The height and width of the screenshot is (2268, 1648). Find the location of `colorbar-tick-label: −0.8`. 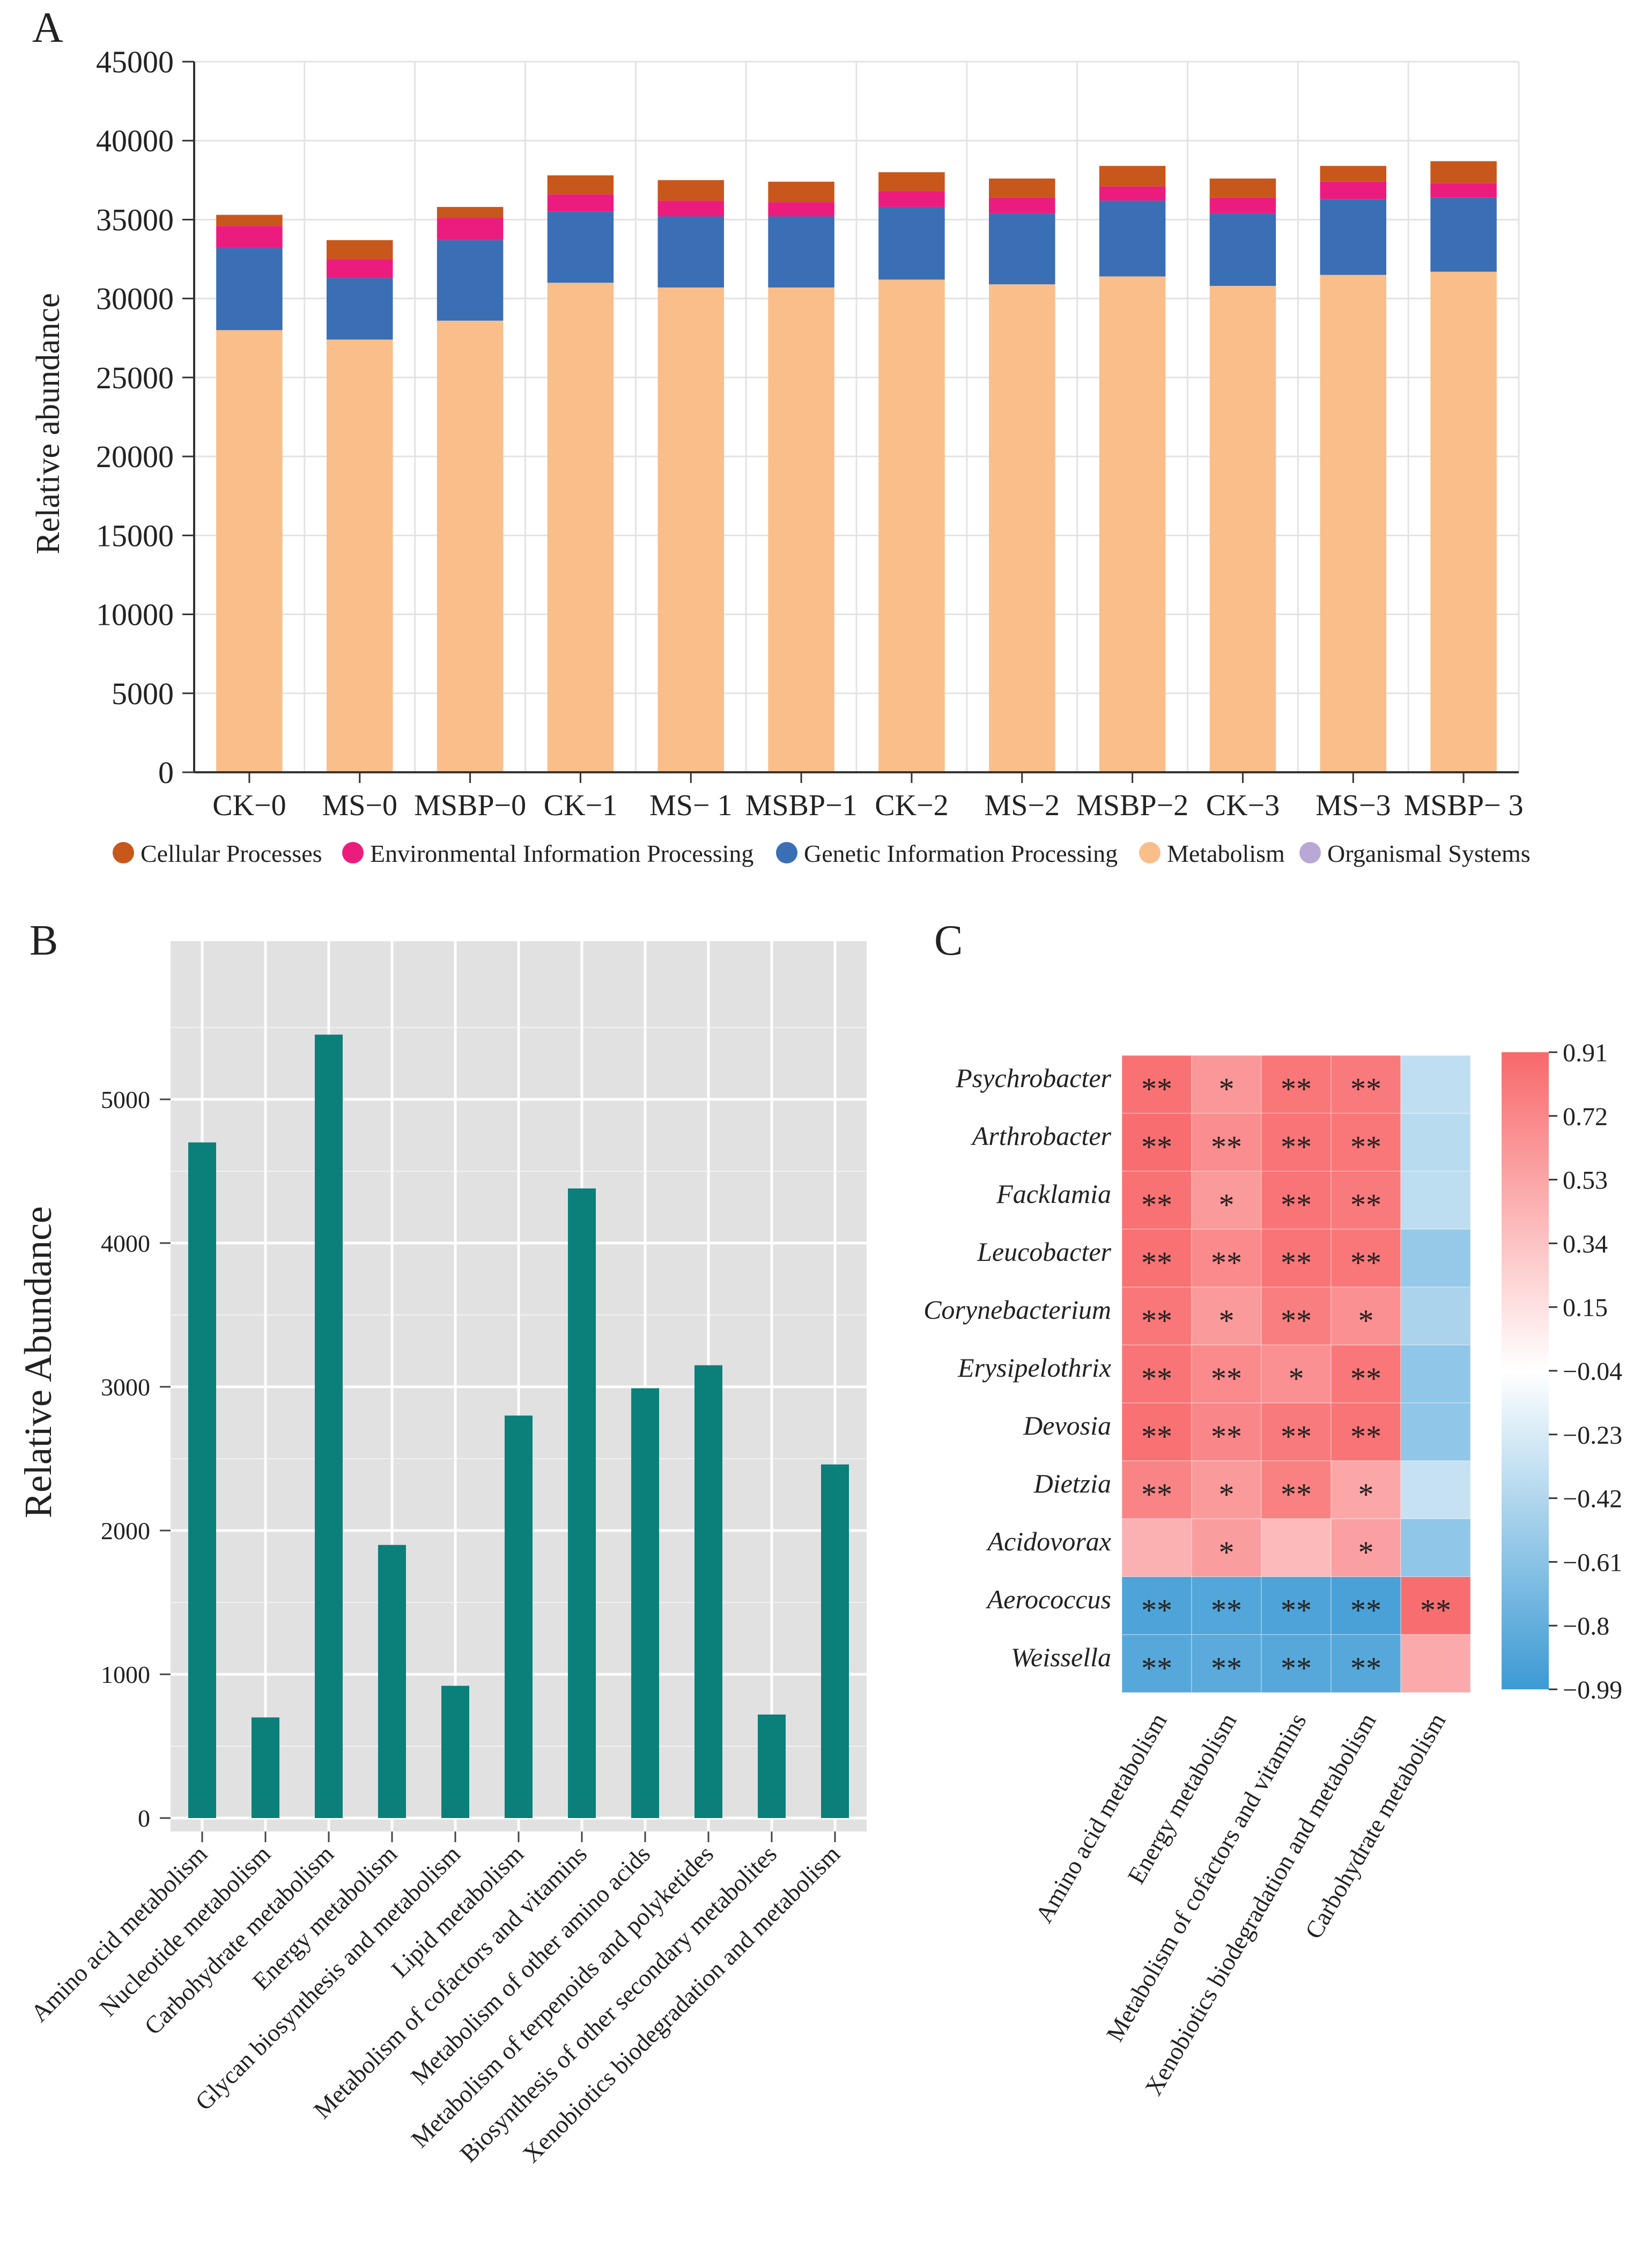

colorbar-tick-label: −0.8 is located at coordinates (1586, 1626).